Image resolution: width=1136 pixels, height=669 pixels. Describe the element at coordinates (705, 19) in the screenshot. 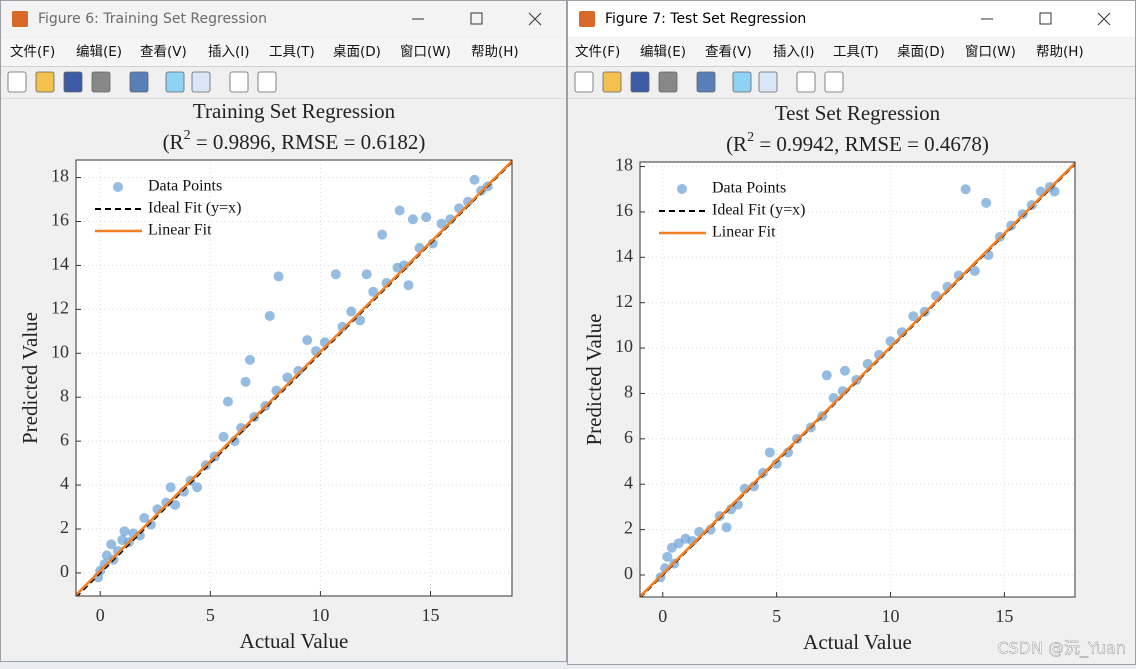

I see `window-title: Figure 7: Test Set Regression` at that location.